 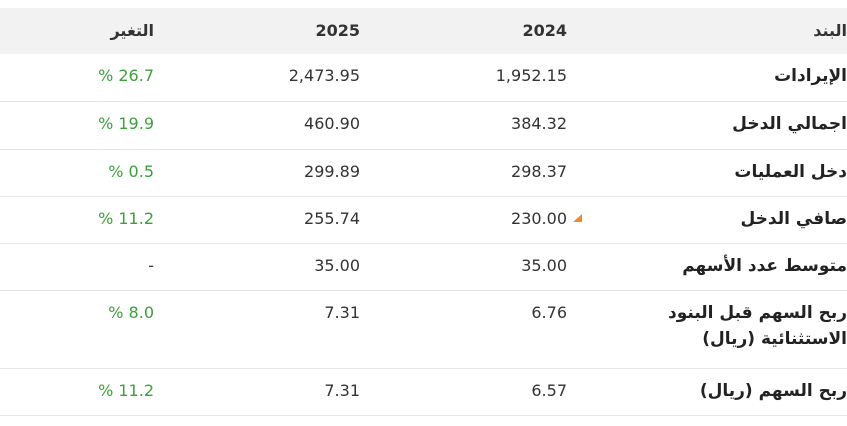 I want to click on header-change: التغير, so click(x=132, y=30).